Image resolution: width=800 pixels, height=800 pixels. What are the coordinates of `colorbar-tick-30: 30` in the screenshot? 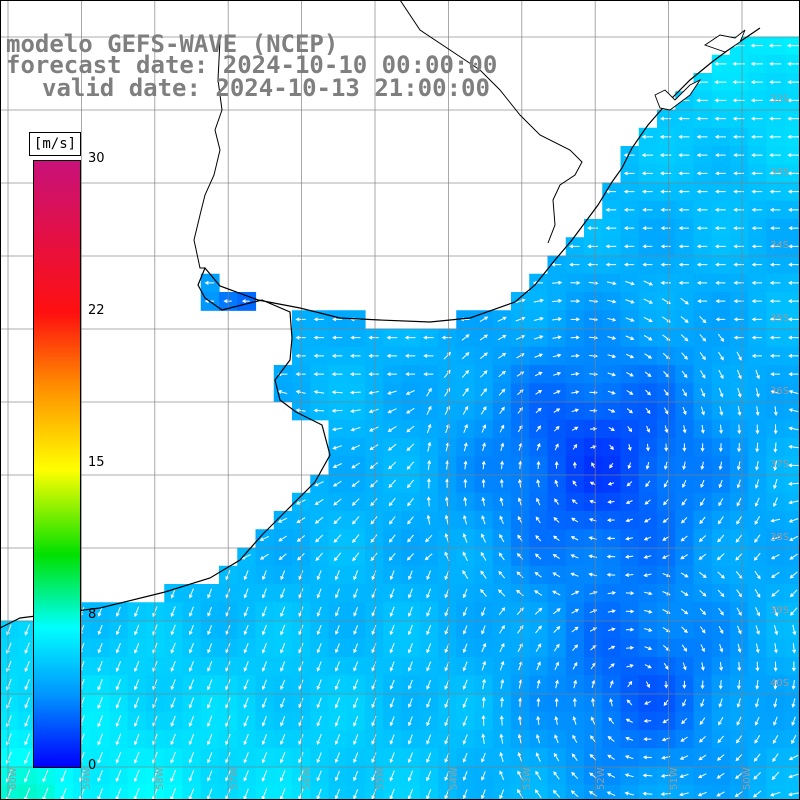 It's located at (96, 158).